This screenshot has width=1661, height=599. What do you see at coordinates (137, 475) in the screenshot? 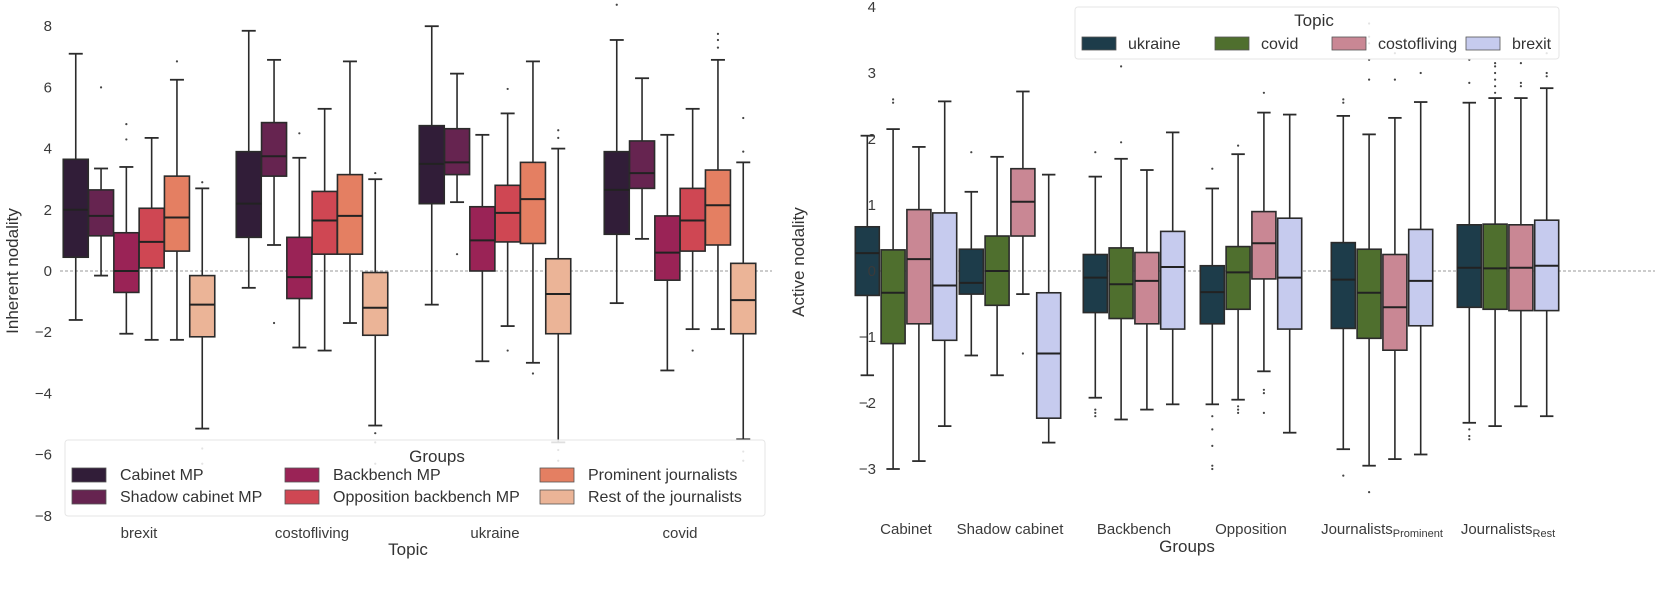
I see `legend-entry-cabinet-mp: Cabinet MP` at bounding box center [137, 475].